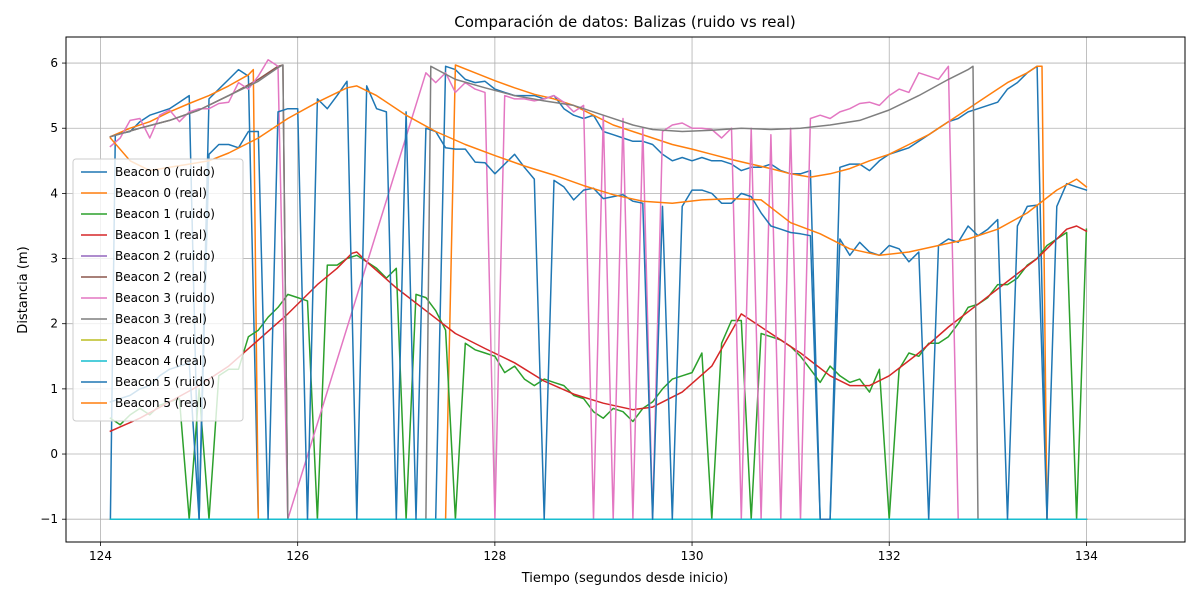  I want to click on legend-label: Beacon 4 (real), so click(161, 361).